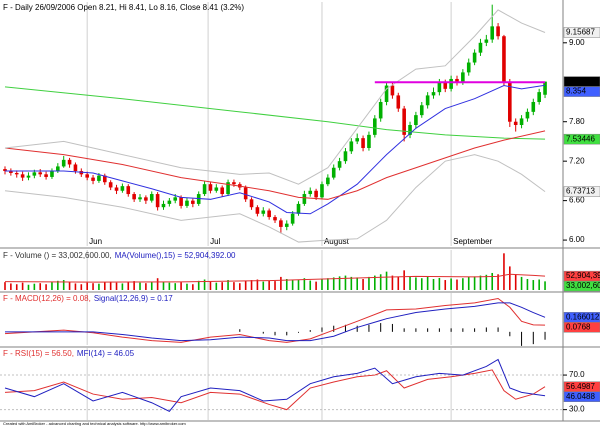 The height and width of the screenshot is (427, 600). Describe the element at coordinates (472, 241) in the screenshot. I see `x-tick-label: September` at that location.